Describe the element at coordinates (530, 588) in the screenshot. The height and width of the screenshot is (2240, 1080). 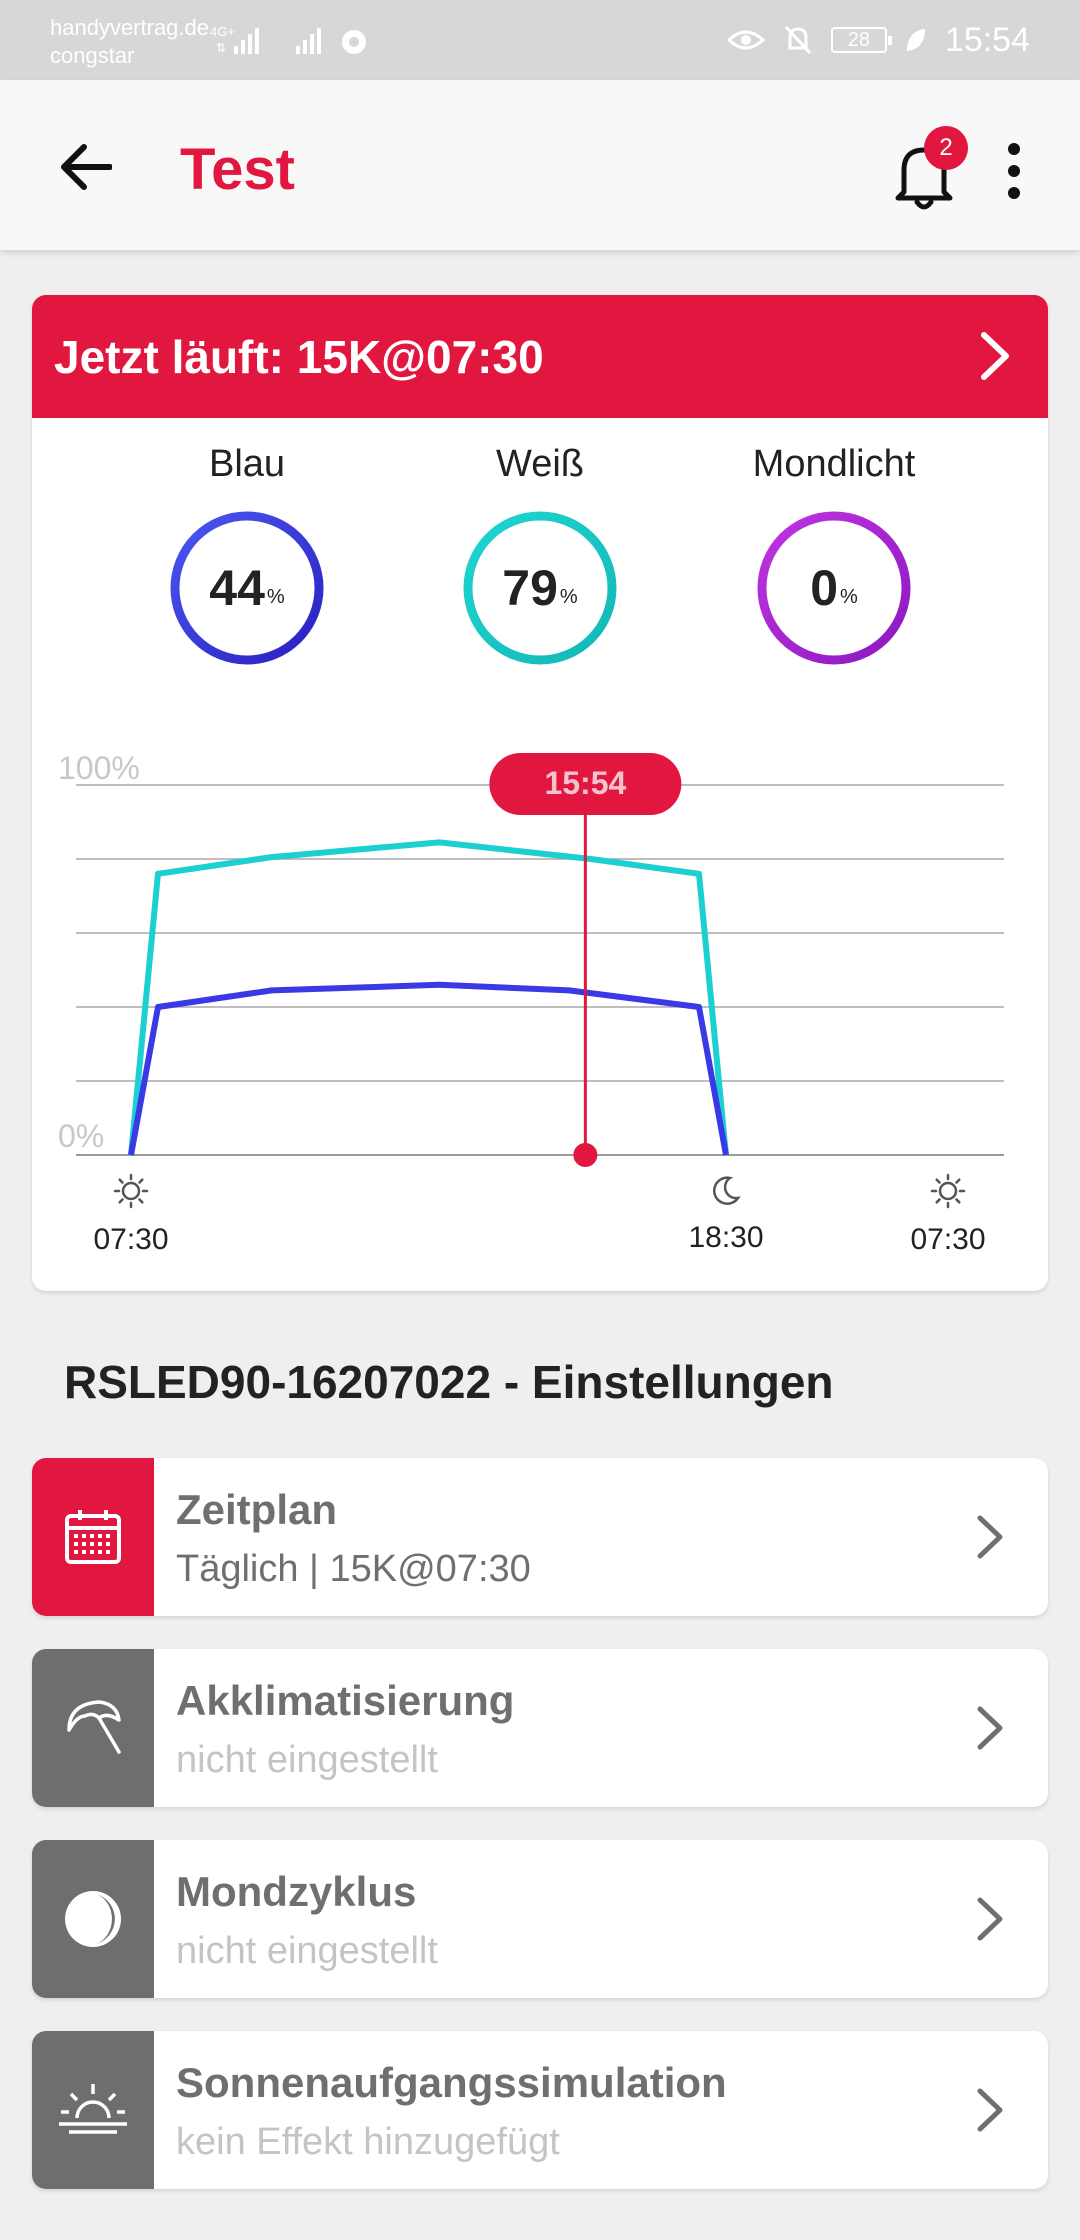
I see `channel-value-number: 79` at that location.